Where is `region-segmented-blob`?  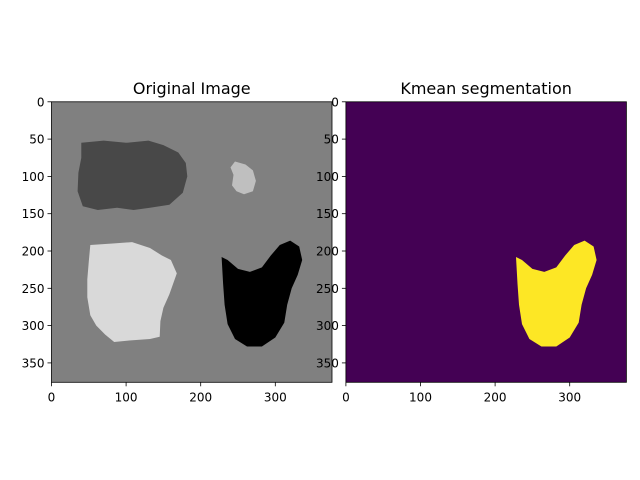 region-segmented-blob is located at coordinates (556, 293).